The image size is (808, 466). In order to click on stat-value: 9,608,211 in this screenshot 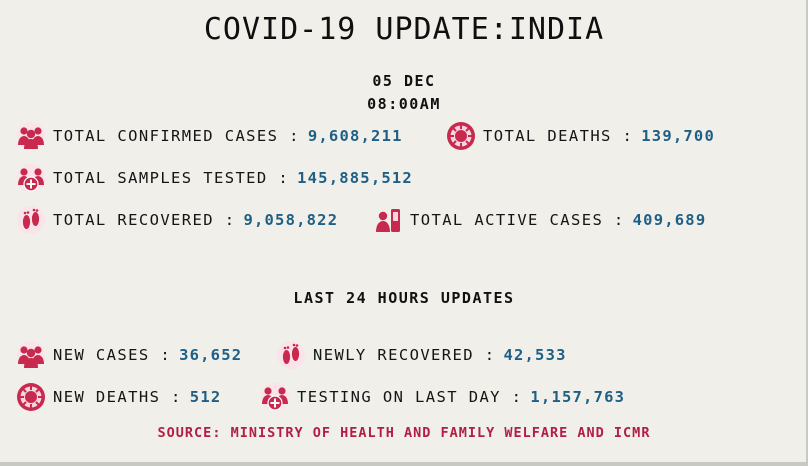, I will do `click(355, 136)`.